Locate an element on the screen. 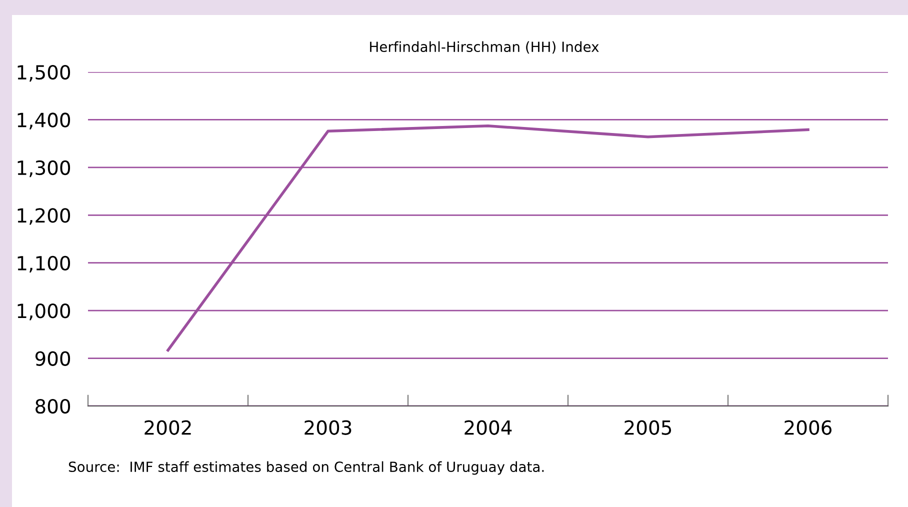  x-tick-label: 2005 is located at coordinates (648, 427).